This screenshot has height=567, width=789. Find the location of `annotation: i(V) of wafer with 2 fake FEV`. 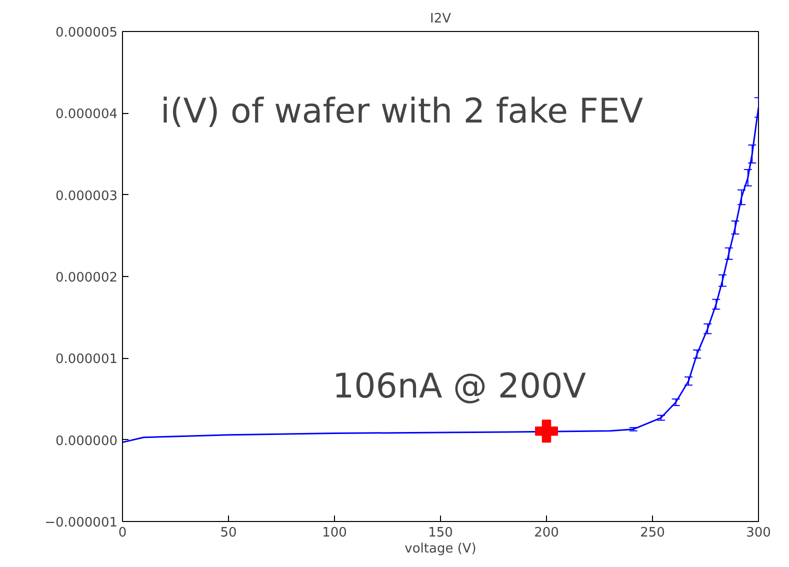

annotation: i(V) of wafer with 2 fake FEV is located at coordinates (402, 112).